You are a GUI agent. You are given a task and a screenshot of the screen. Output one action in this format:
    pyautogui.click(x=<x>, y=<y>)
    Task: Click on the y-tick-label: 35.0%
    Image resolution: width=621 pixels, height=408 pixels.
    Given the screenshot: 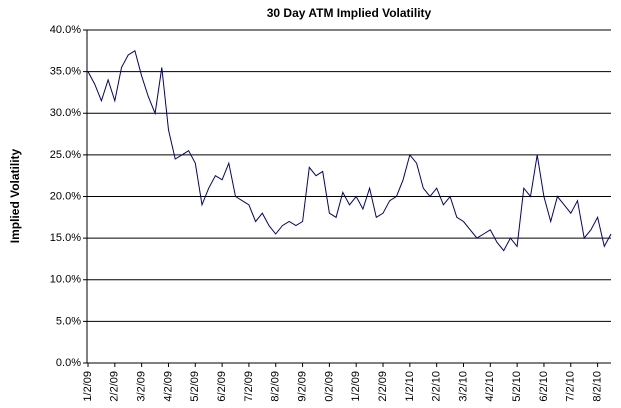 What is the action you would take?
    pyautogui.click(x=65, y=72)
    